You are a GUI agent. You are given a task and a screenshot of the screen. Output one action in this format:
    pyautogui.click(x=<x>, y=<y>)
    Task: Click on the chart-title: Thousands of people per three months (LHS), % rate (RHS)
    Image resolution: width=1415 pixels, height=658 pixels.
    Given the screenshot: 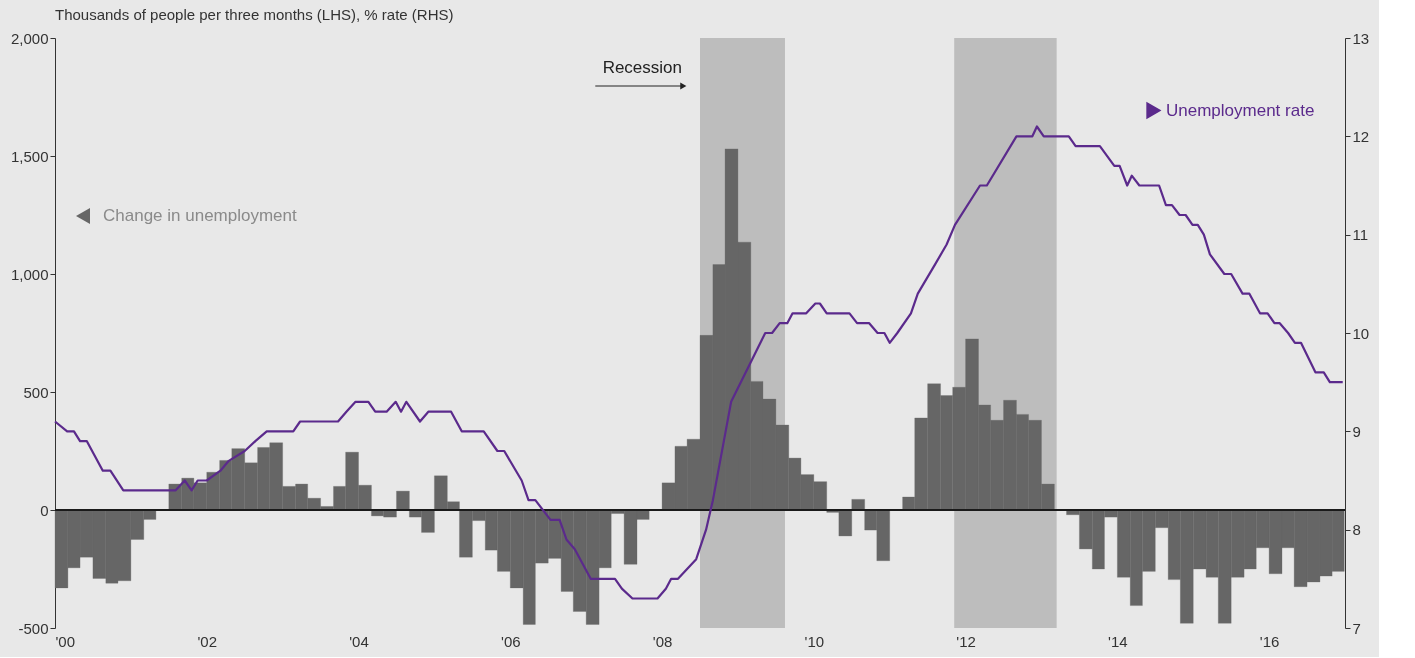 What is the action you would take?
    pyautogui.click(x=254, y=14)
    